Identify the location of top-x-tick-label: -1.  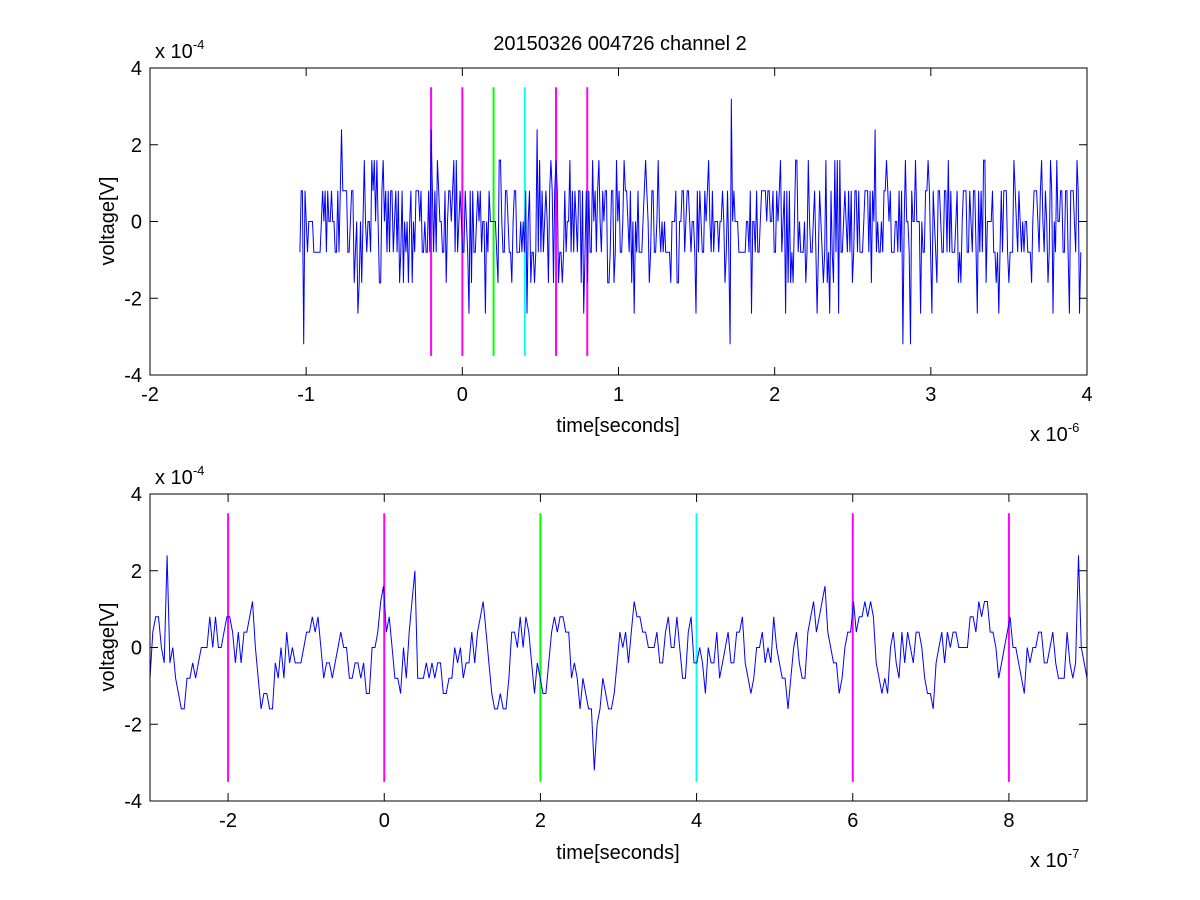
(306, 395).